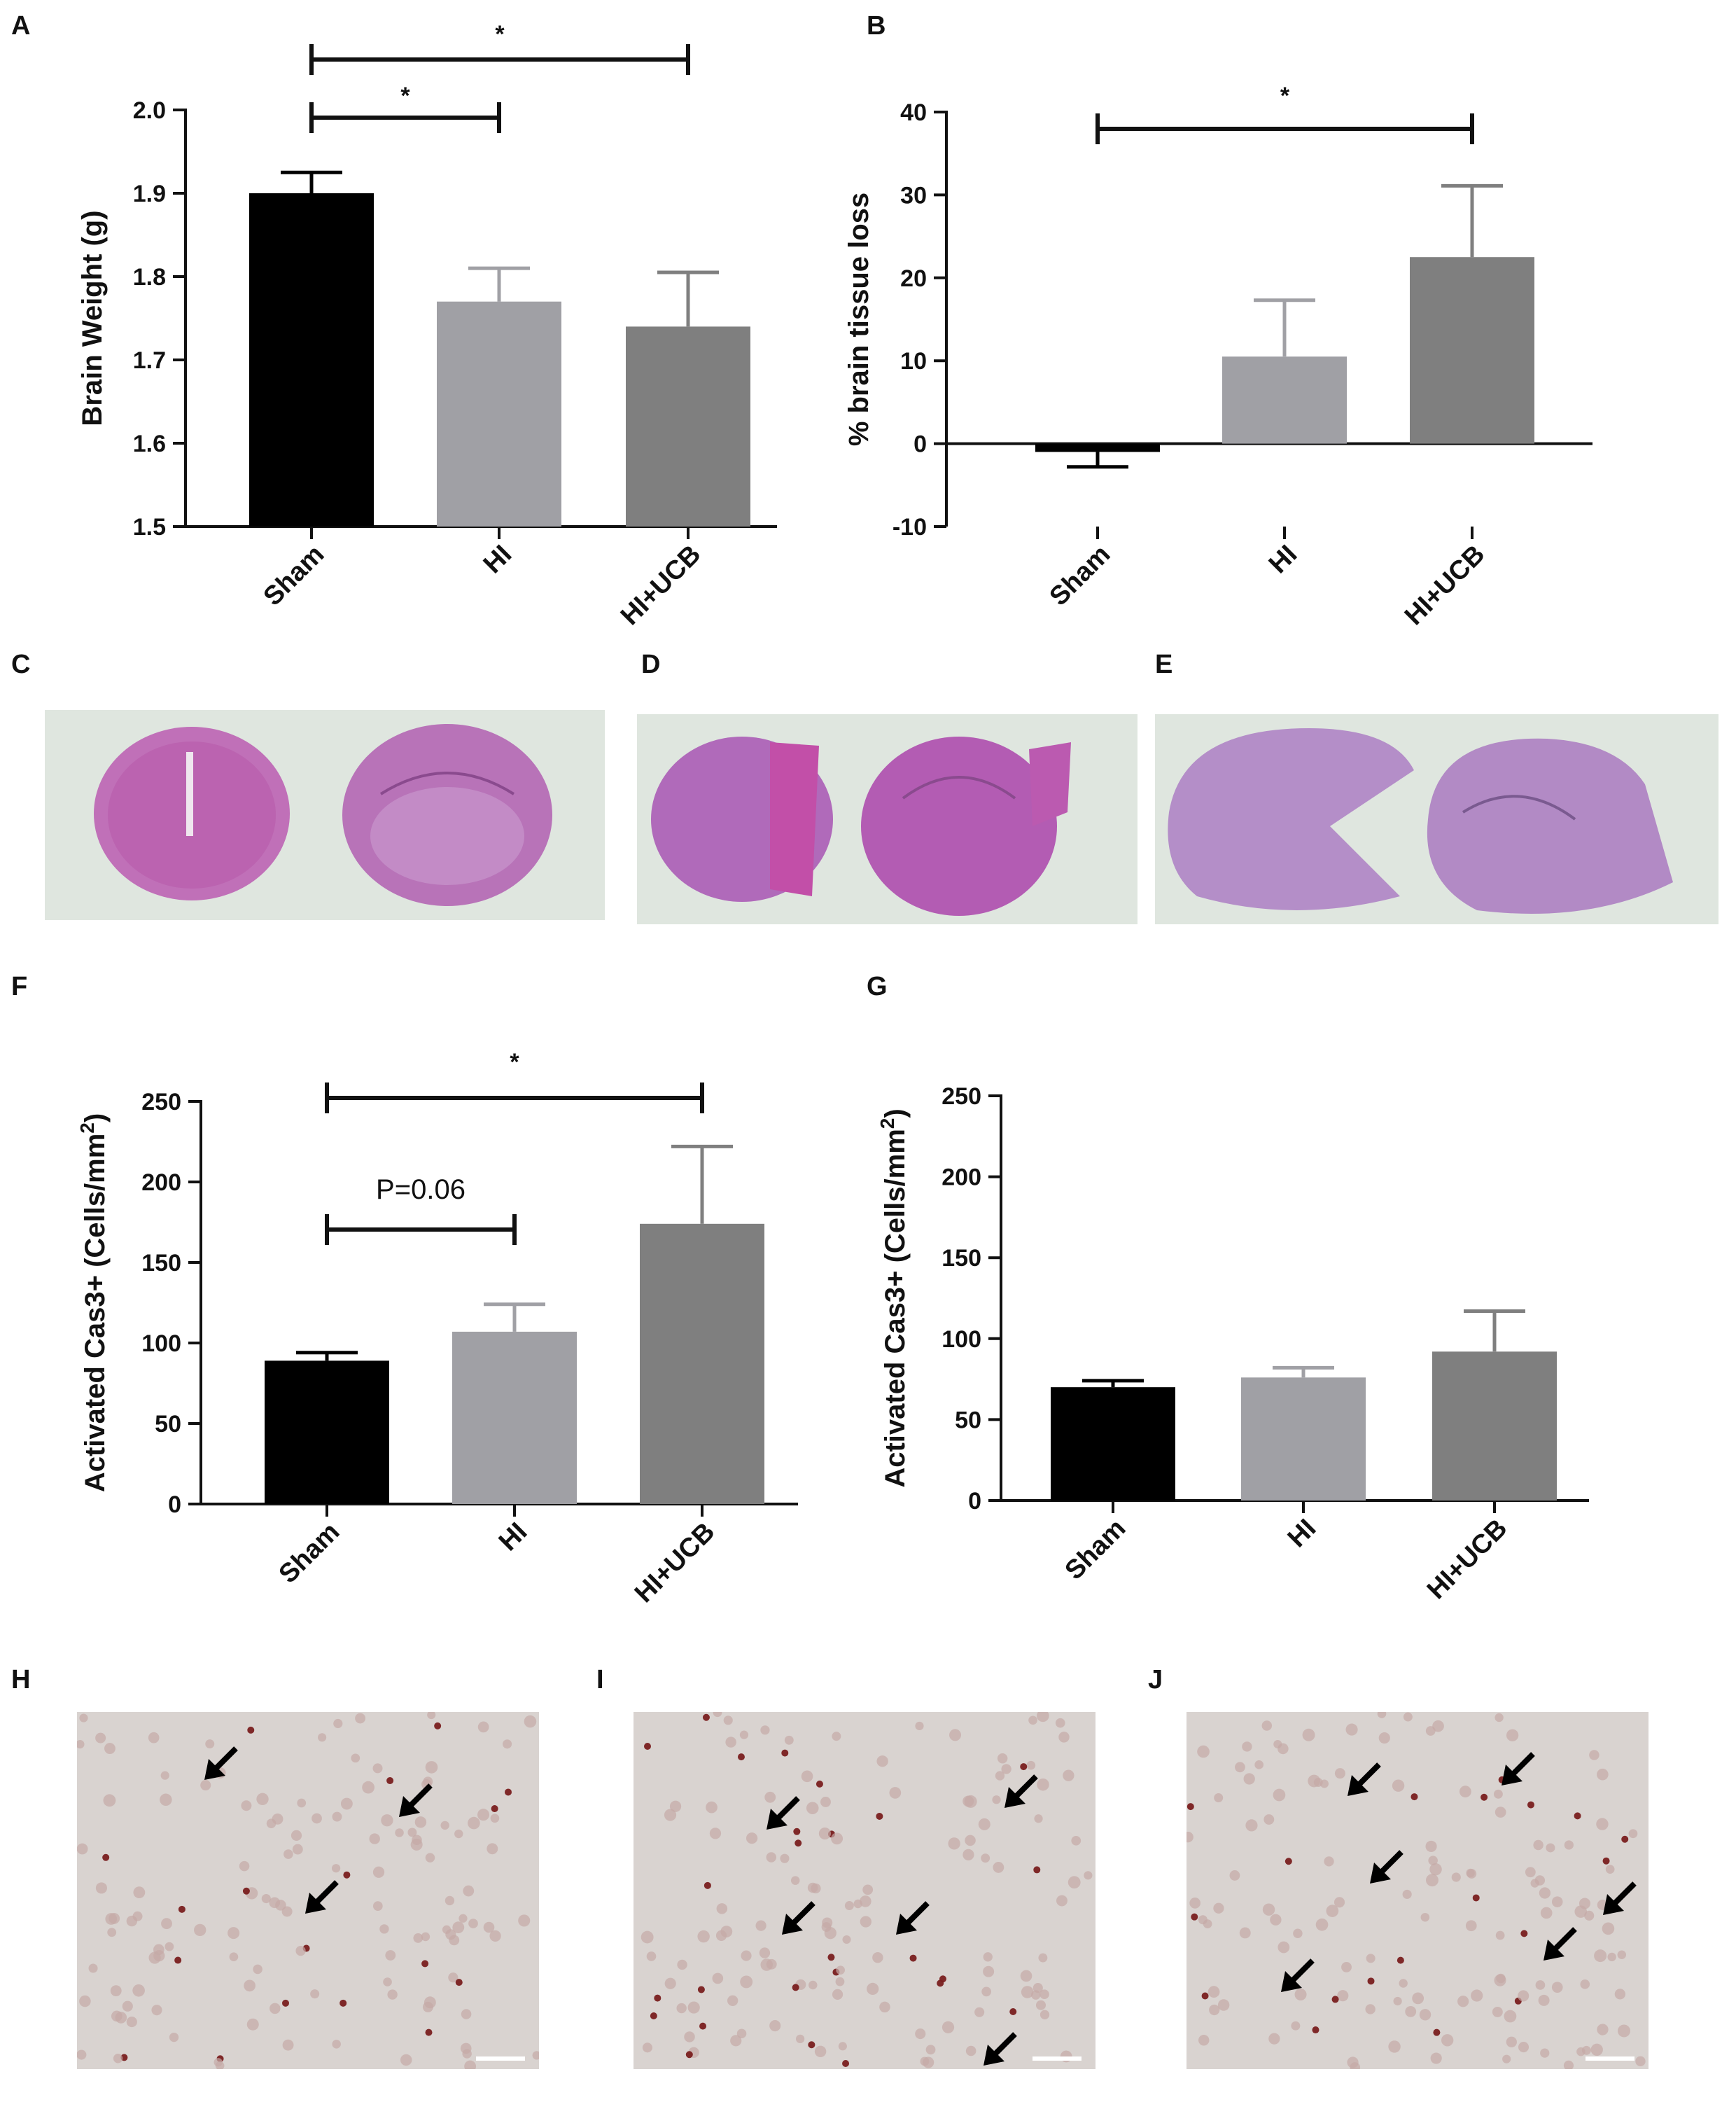 This screenshot has height=2109, width=1736. What do you see at coordinates (327, 1432) in the screenshot?
I see `bar-sham` at bounding box center [327, 1432].